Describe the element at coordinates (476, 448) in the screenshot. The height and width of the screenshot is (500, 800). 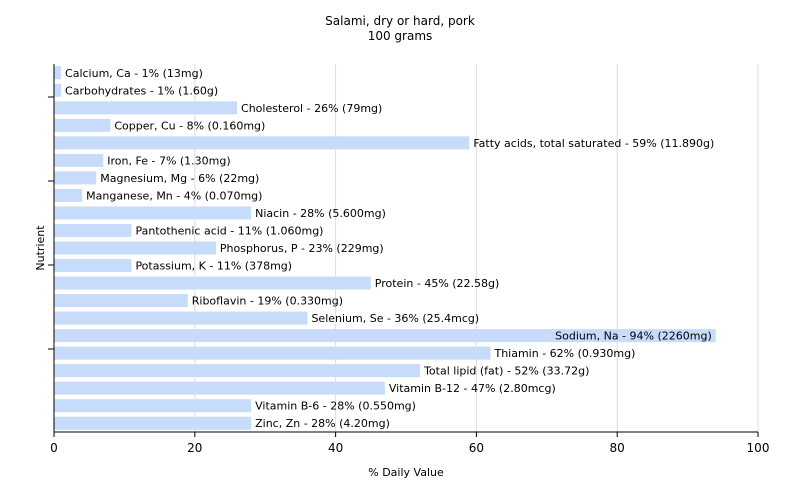
I see `x-tick-label: 60` at that location.